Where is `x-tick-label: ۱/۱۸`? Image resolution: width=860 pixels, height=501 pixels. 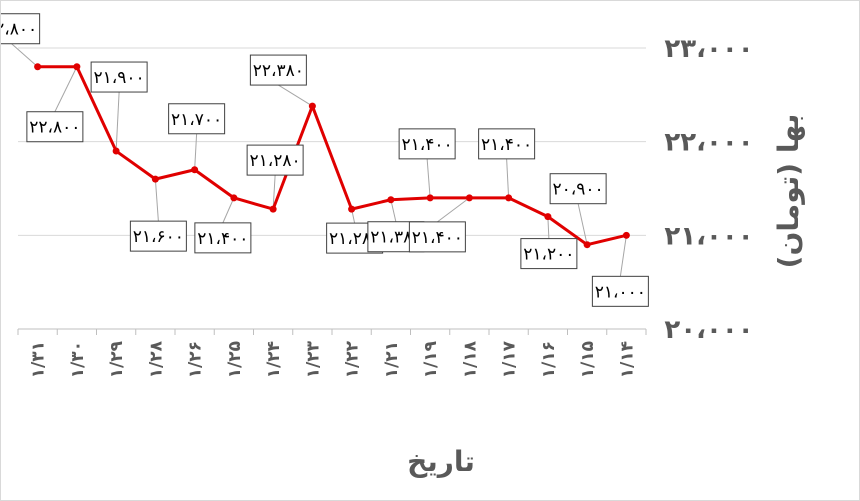 x-tick-label: ۱/۱۸ is located at coordinates (470, 359).